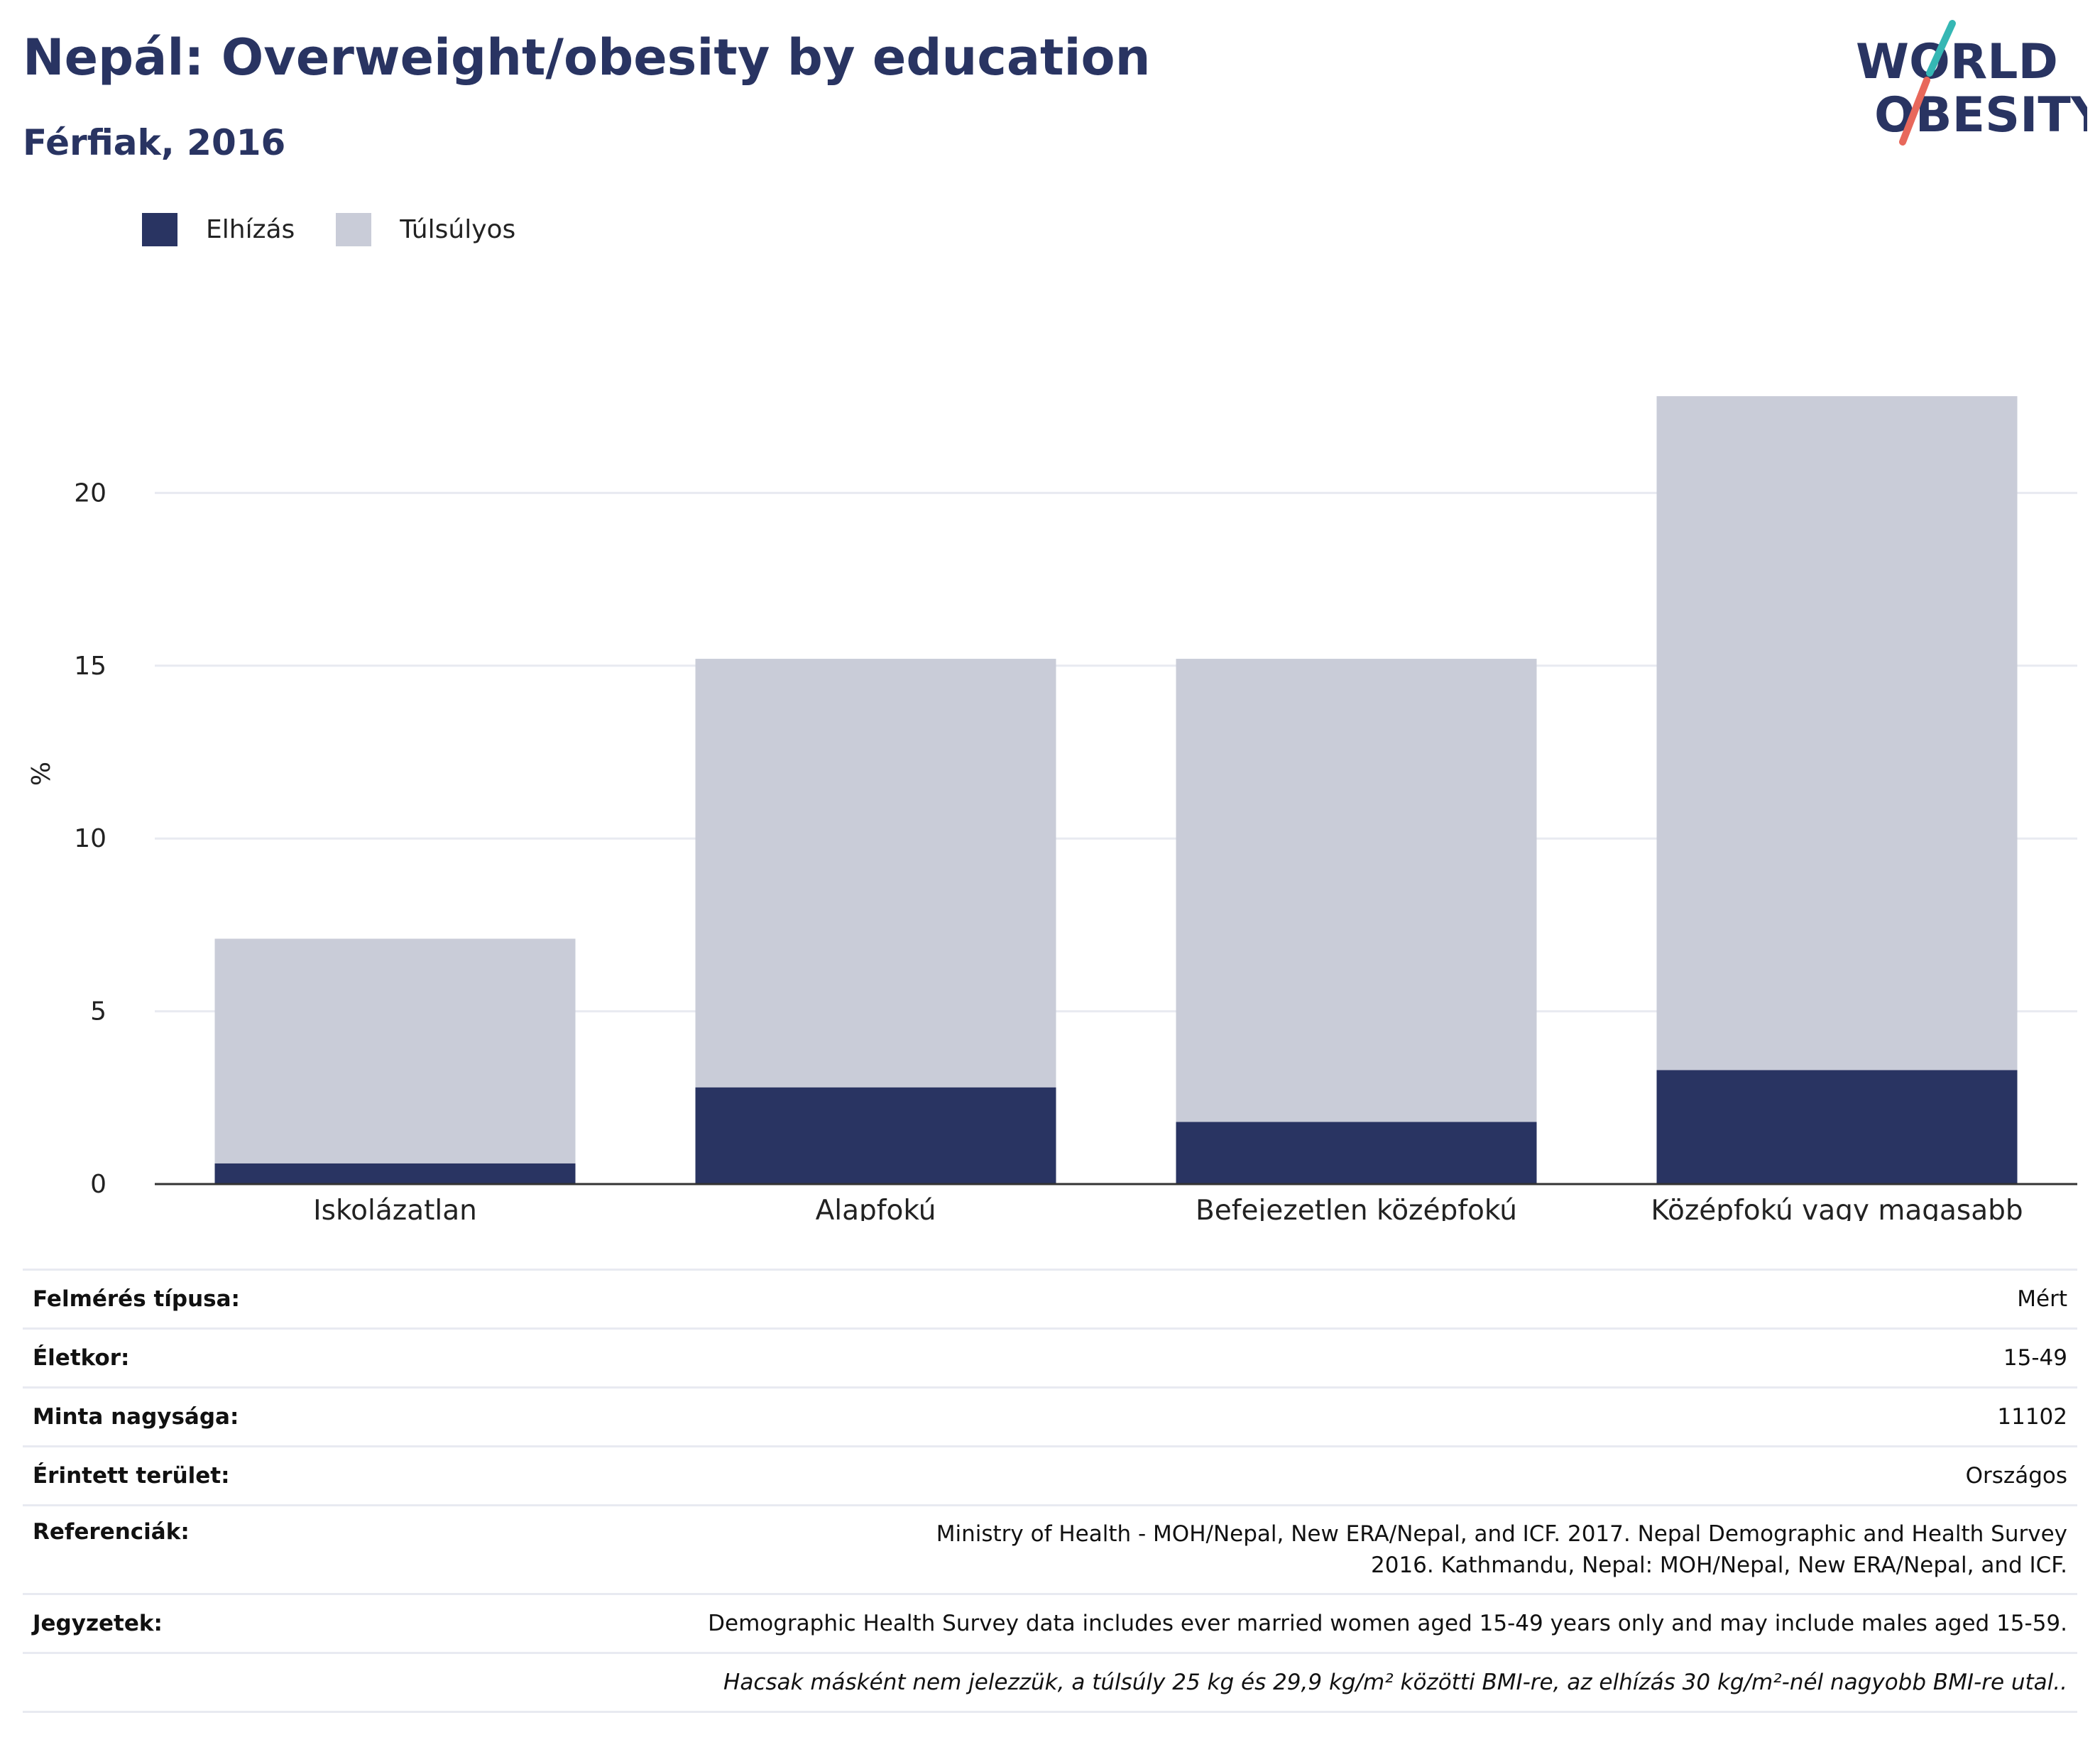 This screenshot has height=1747, width=2100. What do you see at coordinates (1356, 1208) in the screenshot?
I see `x-tick-label: Befejezetlen középfokú` at bounding box center [1356, 1208].